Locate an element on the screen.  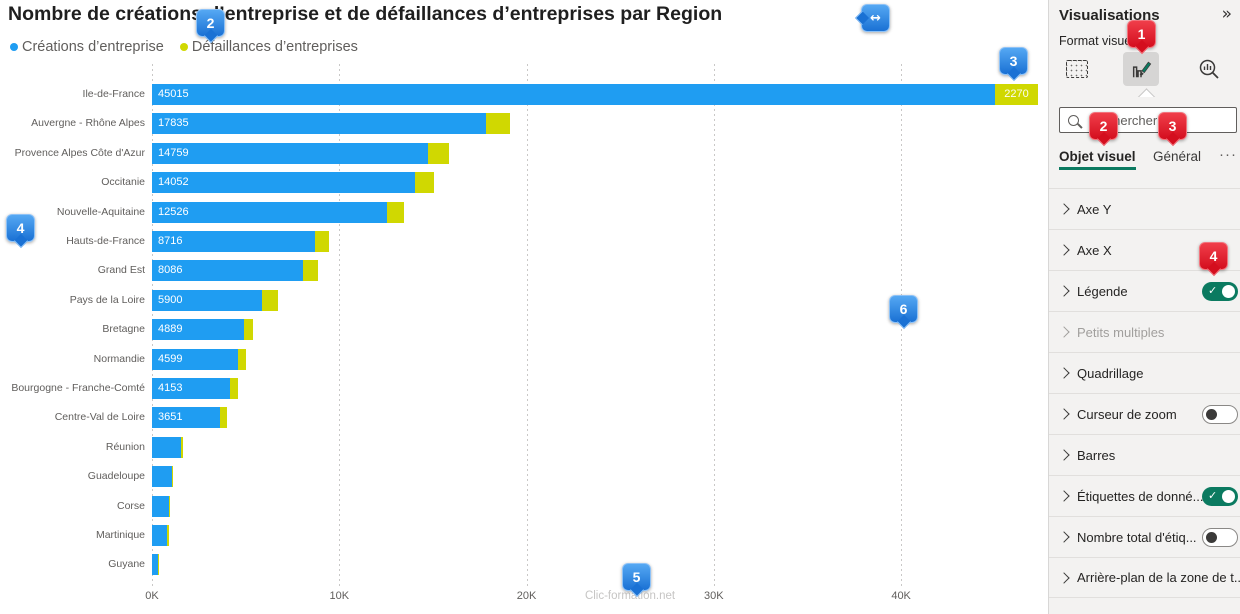
y-axis-label: Bretagne is located at coordinates (123, 329).